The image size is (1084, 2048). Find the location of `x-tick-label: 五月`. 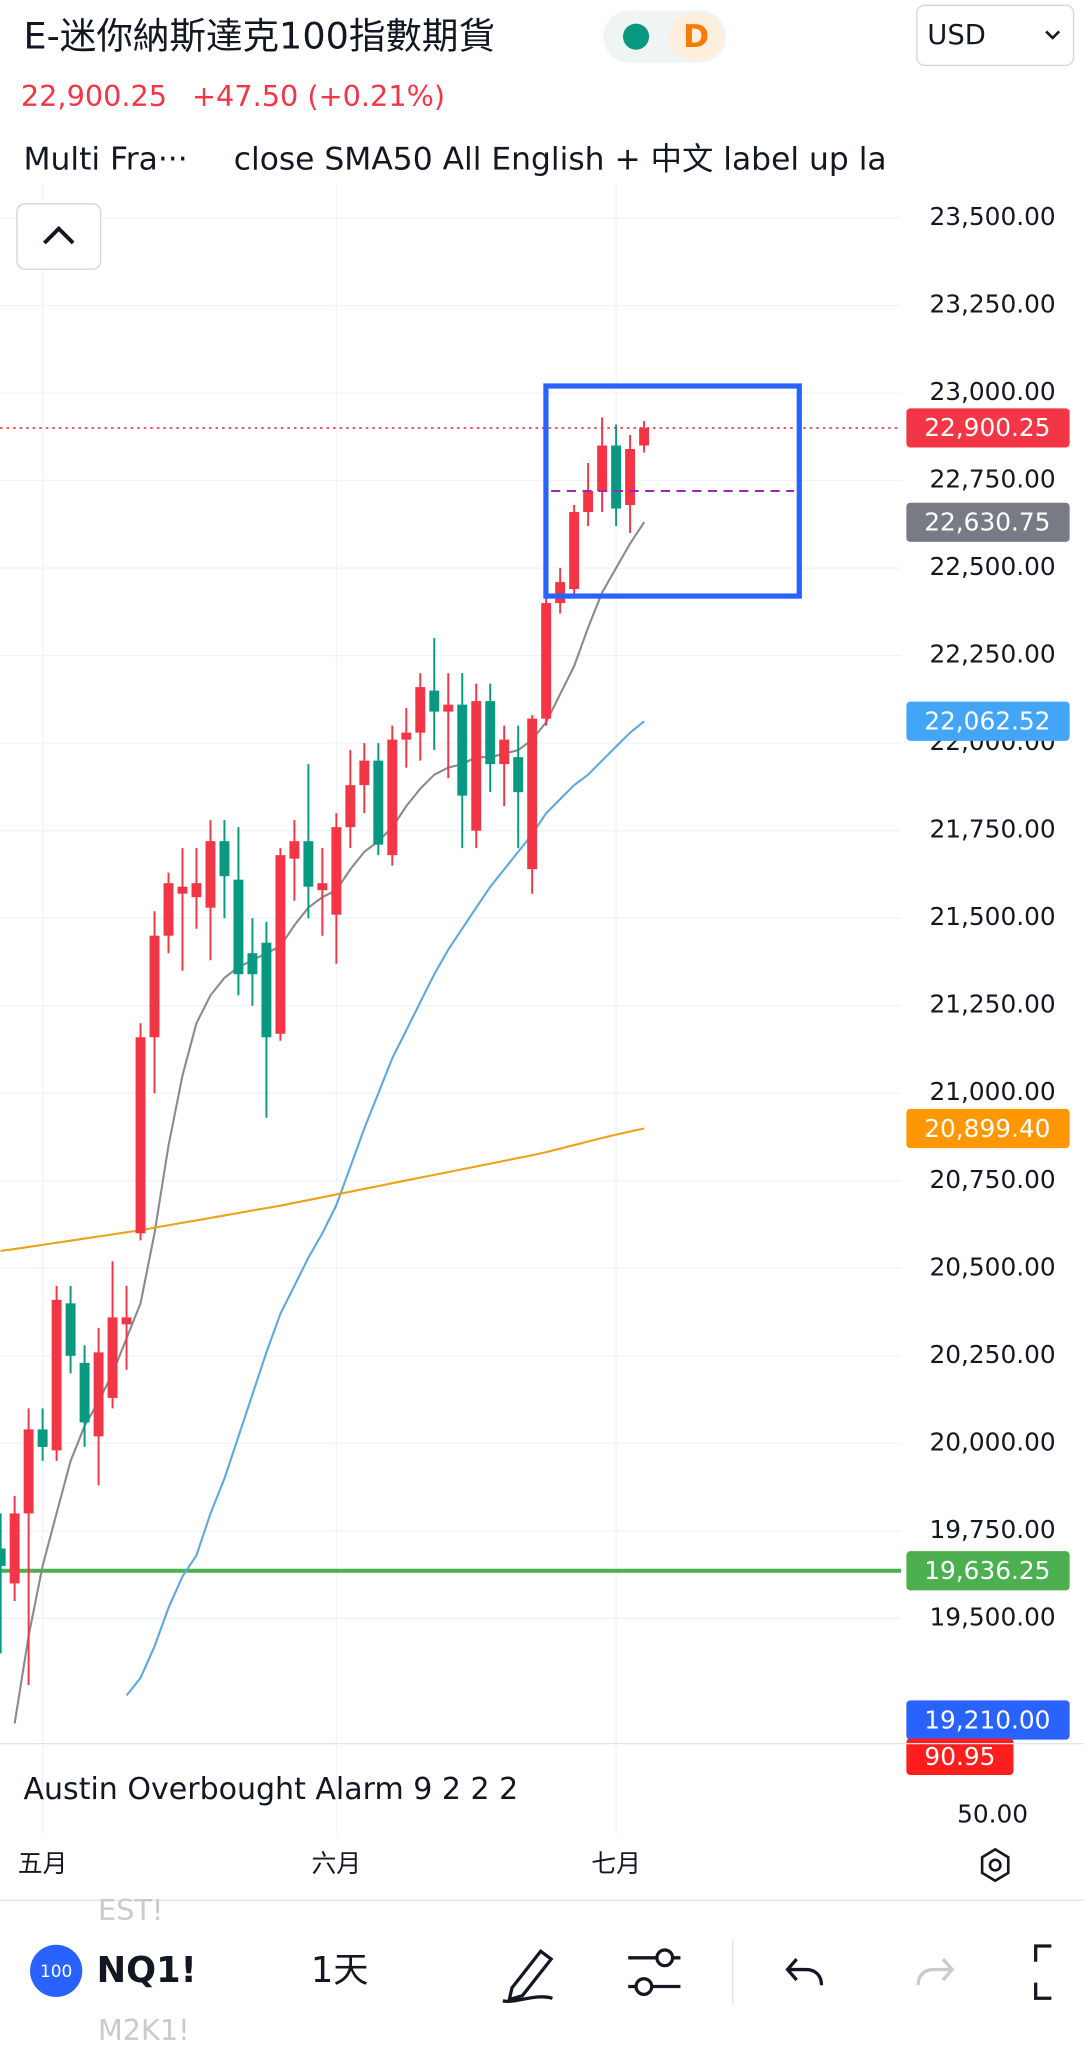

x-tick-label: 五月 is located at coordinates (43, 1863).